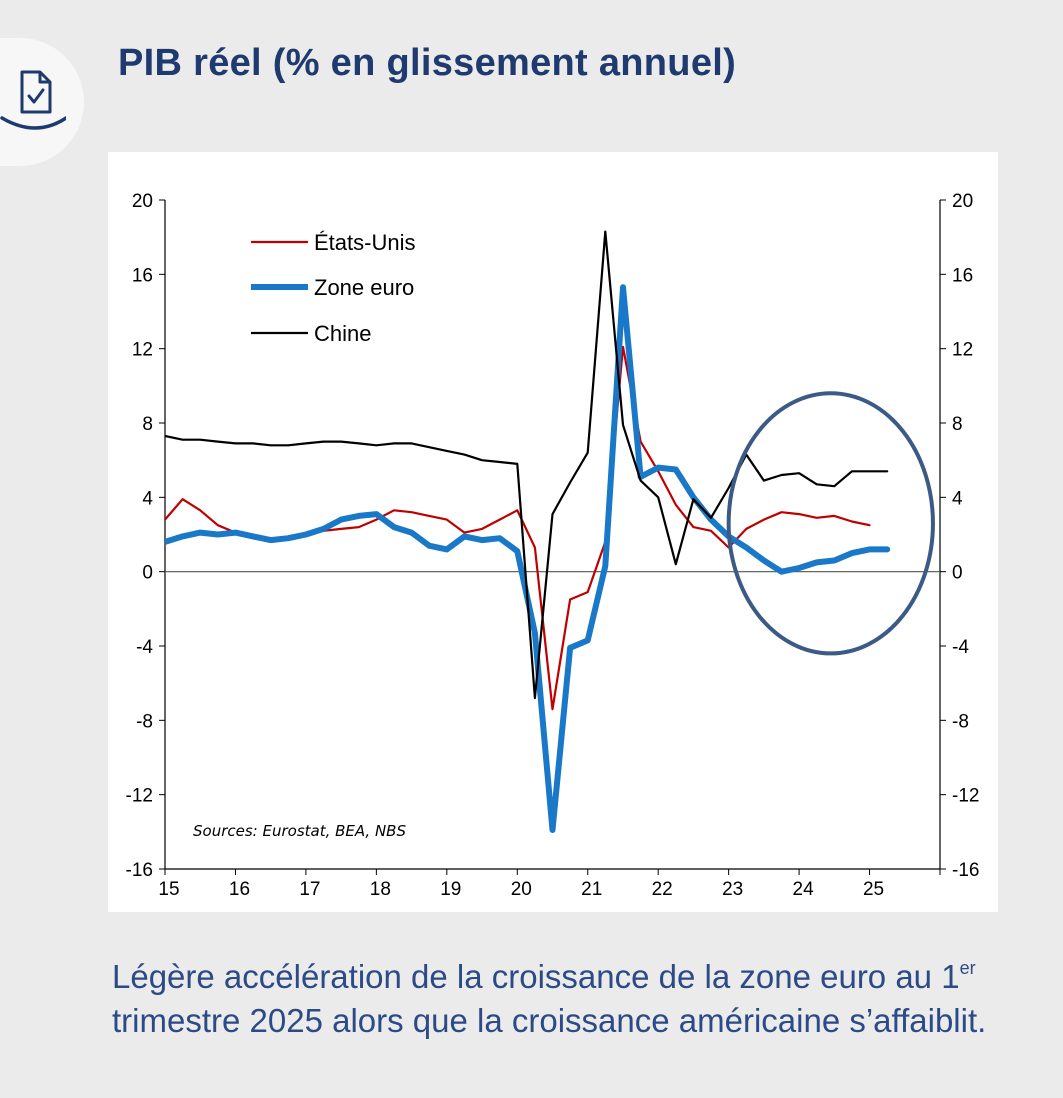 The image size is (1063, 1098). What do you see at coordinates (147, 498) in the screenshot?
I see `y-tick-label-left: 4` at bounding box center [147, 498].